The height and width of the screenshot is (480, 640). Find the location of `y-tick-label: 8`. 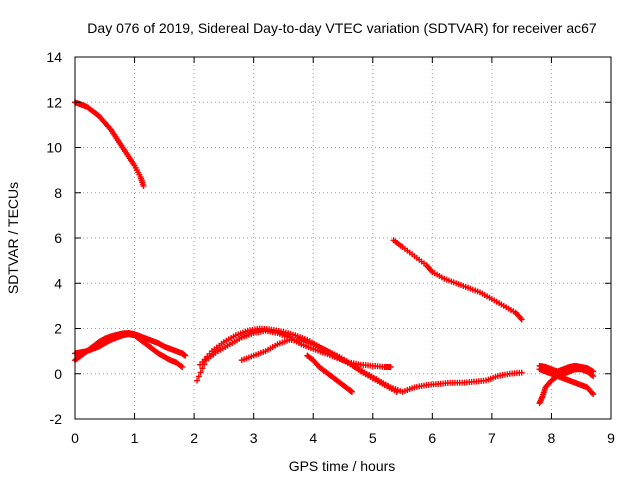

y-tick-label: 8 is located at coordinates (58, 193).